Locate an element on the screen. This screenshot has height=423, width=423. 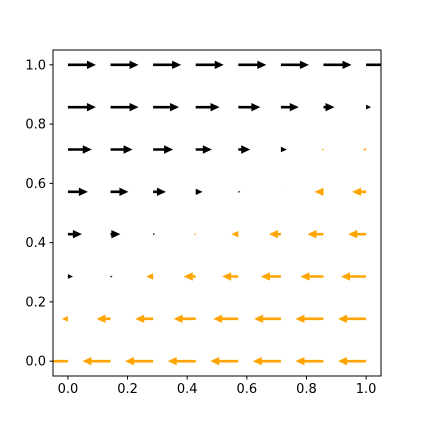
x-tick-label: 0.6 is located at coordinates (246, 389).